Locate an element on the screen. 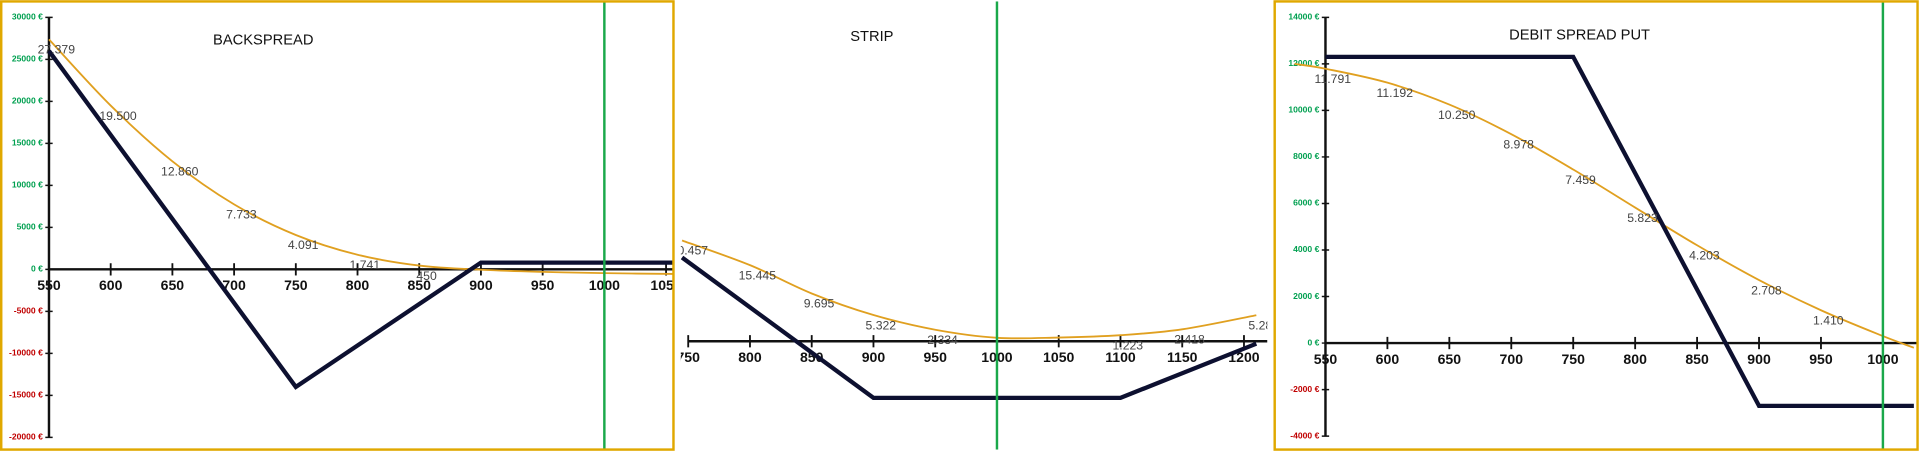 This screenshot has height=451, width=1920. y-tick-label: 6000 € is located at coordinates (1306, 203).